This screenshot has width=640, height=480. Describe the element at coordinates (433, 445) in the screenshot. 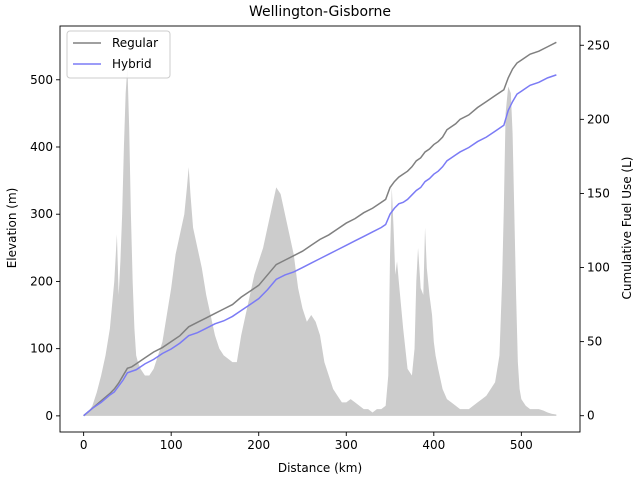

I see `x-tick-label: 400` at that location.